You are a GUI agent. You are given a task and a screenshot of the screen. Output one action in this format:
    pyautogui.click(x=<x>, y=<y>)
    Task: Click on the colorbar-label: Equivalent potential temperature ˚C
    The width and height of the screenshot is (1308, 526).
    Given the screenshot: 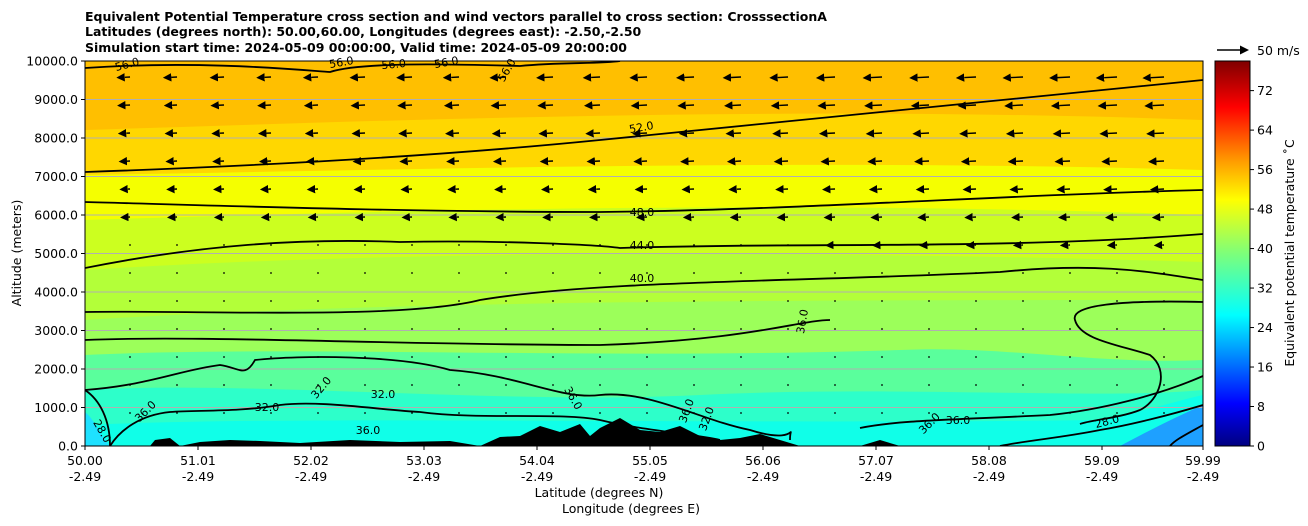 What is the action you would take?
    pyautogui.click(x=1289, y=253)
    